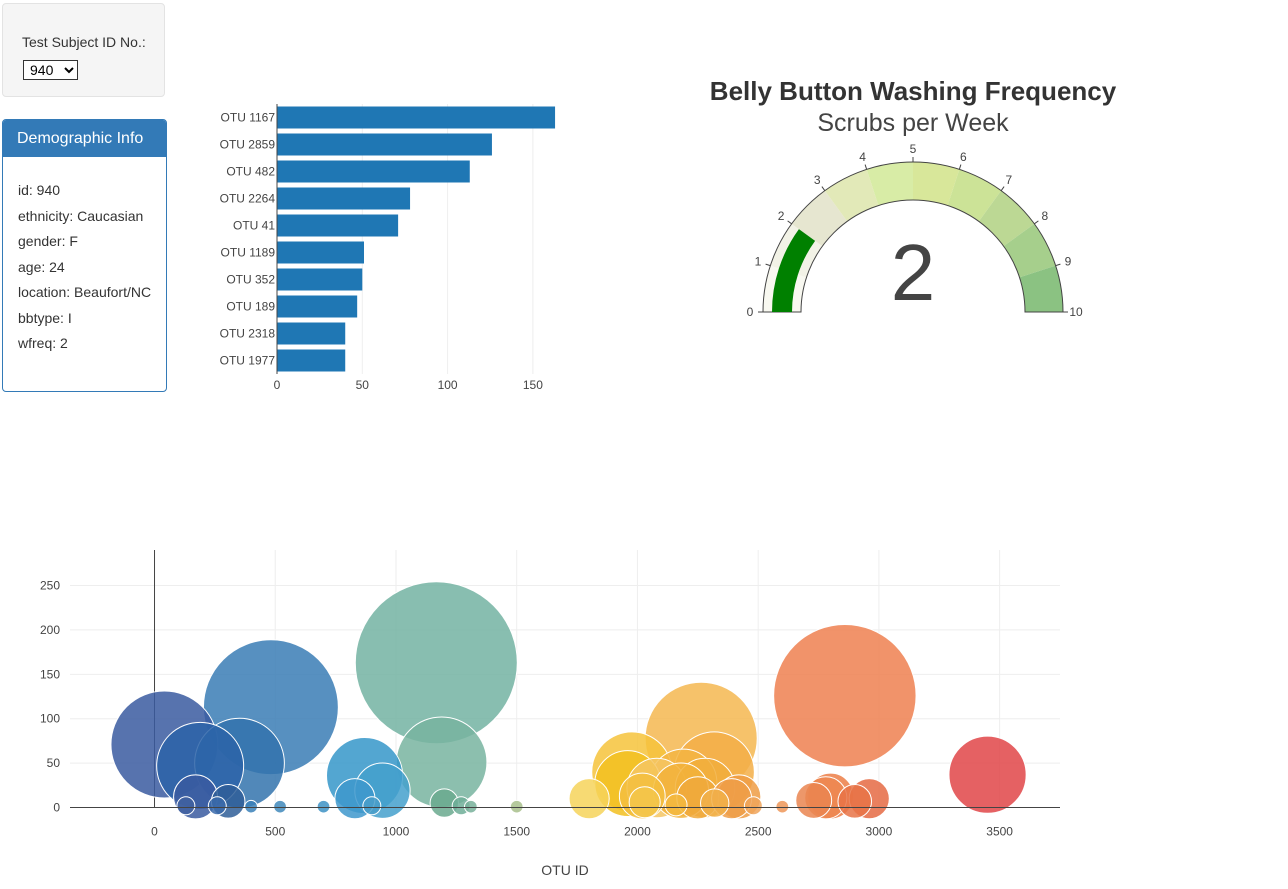 This screenshot has width=1288, height=889. Describe the element at coordinates (862, 157) in the screenshot. I see `gauge-tick-label: 4` at that location.